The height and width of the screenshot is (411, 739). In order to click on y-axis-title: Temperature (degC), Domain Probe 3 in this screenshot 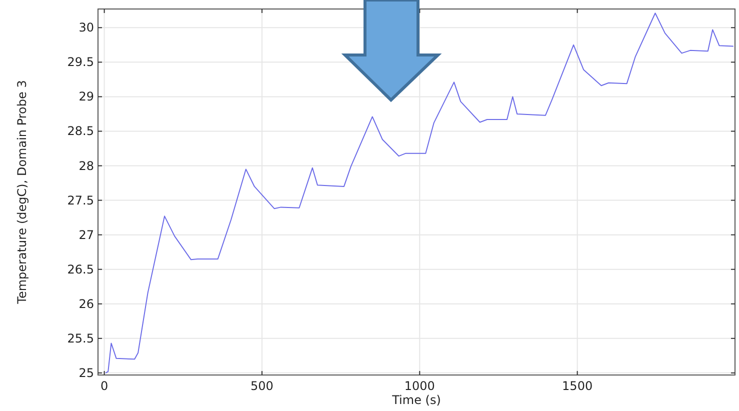, I will do `click(22, 192)`.